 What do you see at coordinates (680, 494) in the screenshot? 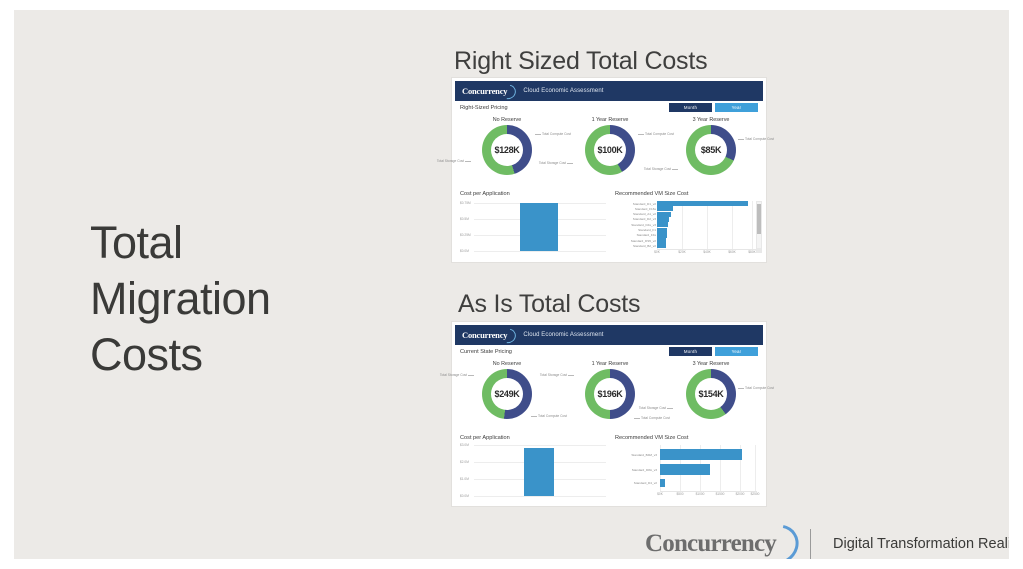
I see `x-tick: $500` at bounding box center [680, 494].